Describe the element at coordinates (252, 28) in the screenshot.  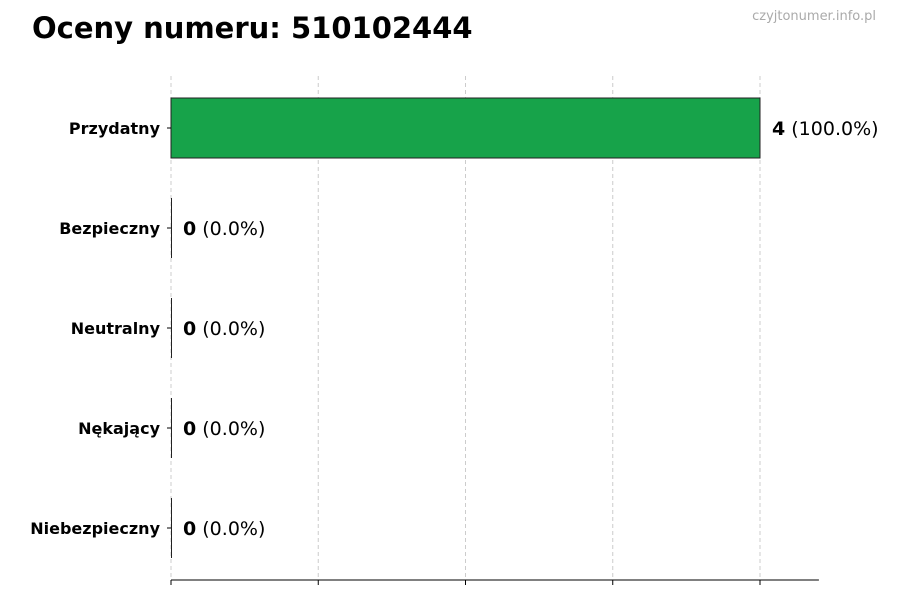
I see `chart-title: Oceny numeru: 510102444` at that location.